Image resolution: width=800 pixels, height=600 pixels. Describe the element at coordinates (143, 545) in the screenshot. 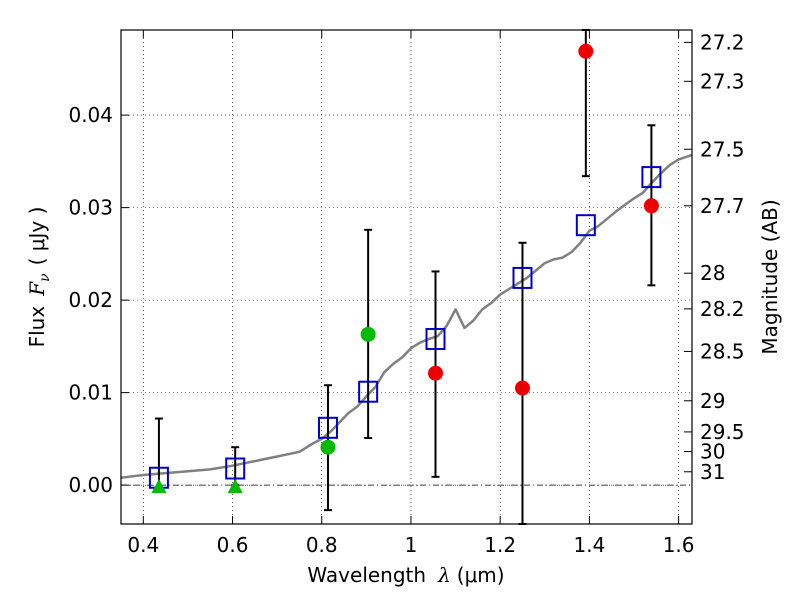

I see `x-tick-label: 0.4` at that location.